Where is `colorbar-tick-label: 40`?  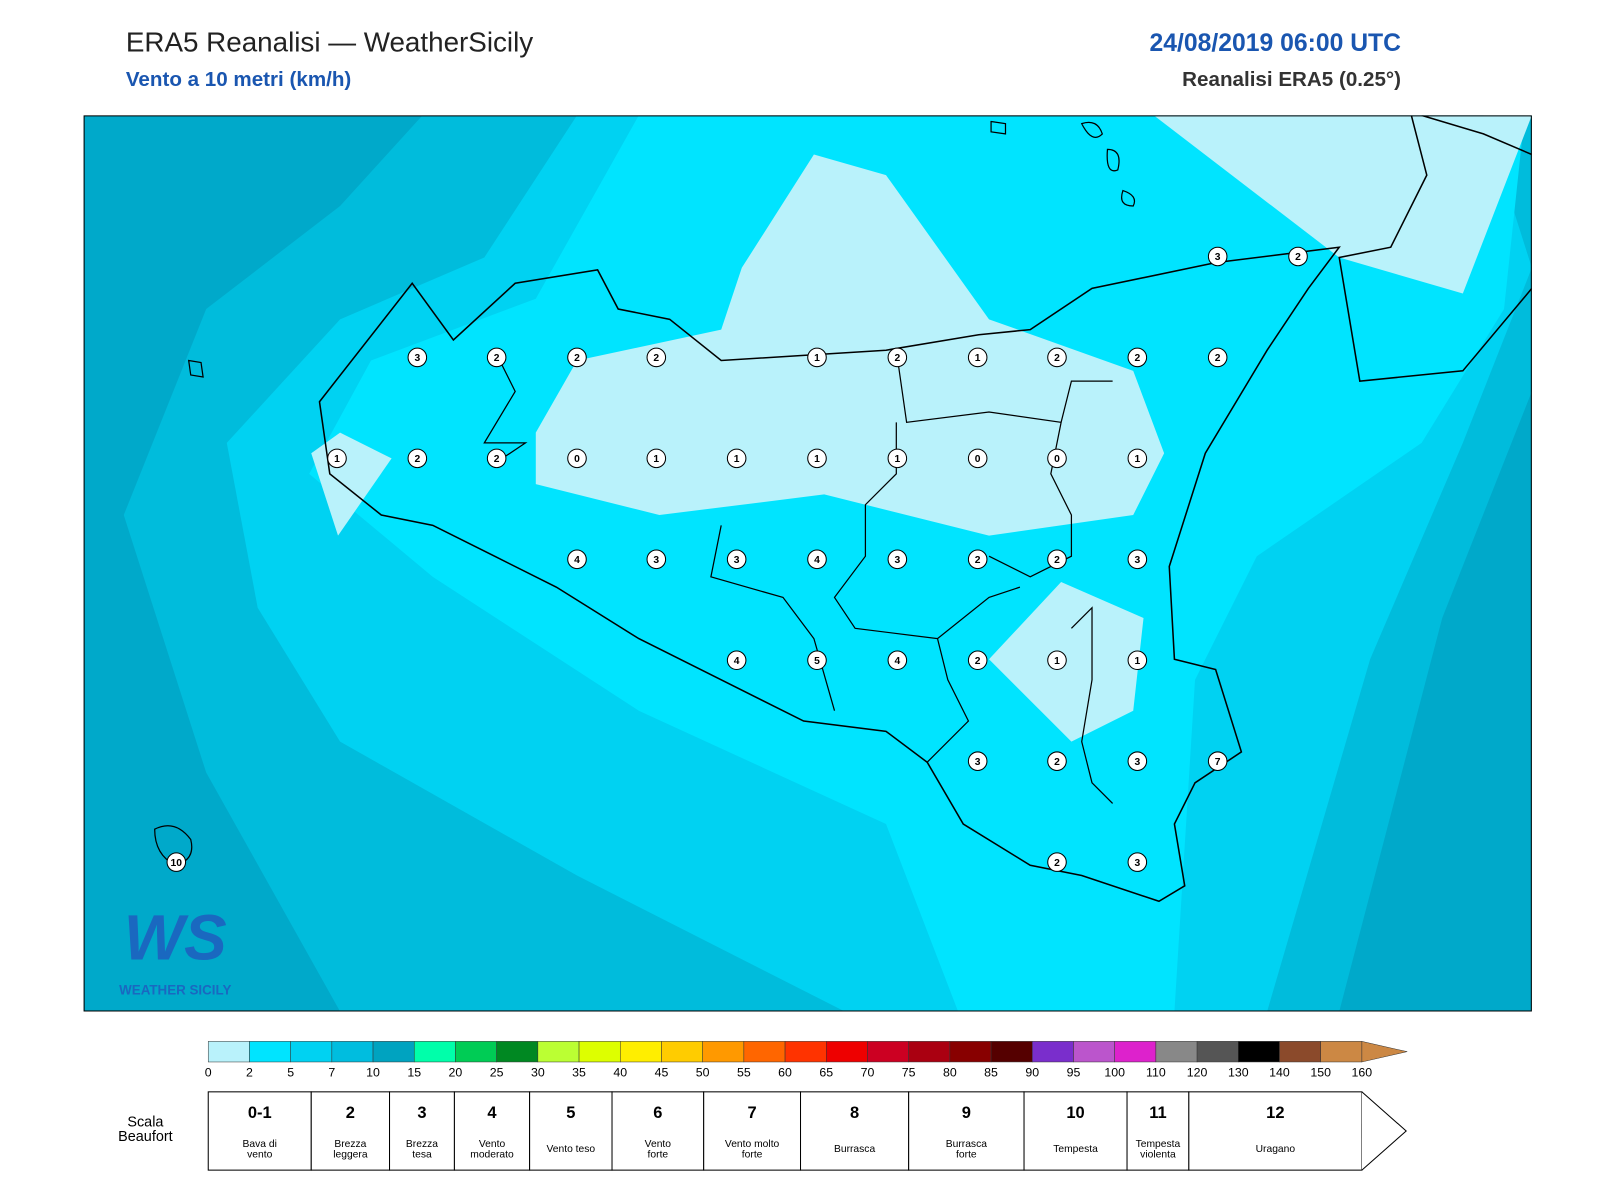
colorbar-tick-label: 40 is located at coordinates (620, 1073).